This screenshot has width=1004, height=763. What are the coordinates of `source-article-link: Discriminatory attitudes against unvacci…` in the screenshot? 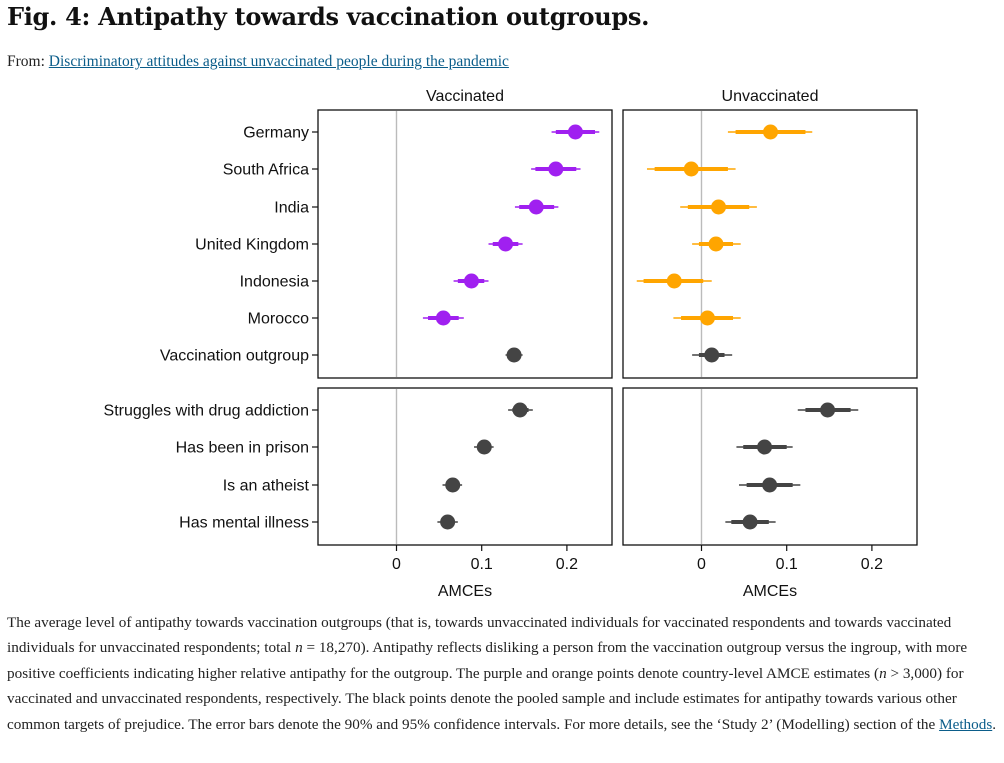 It's located at (278, 61).